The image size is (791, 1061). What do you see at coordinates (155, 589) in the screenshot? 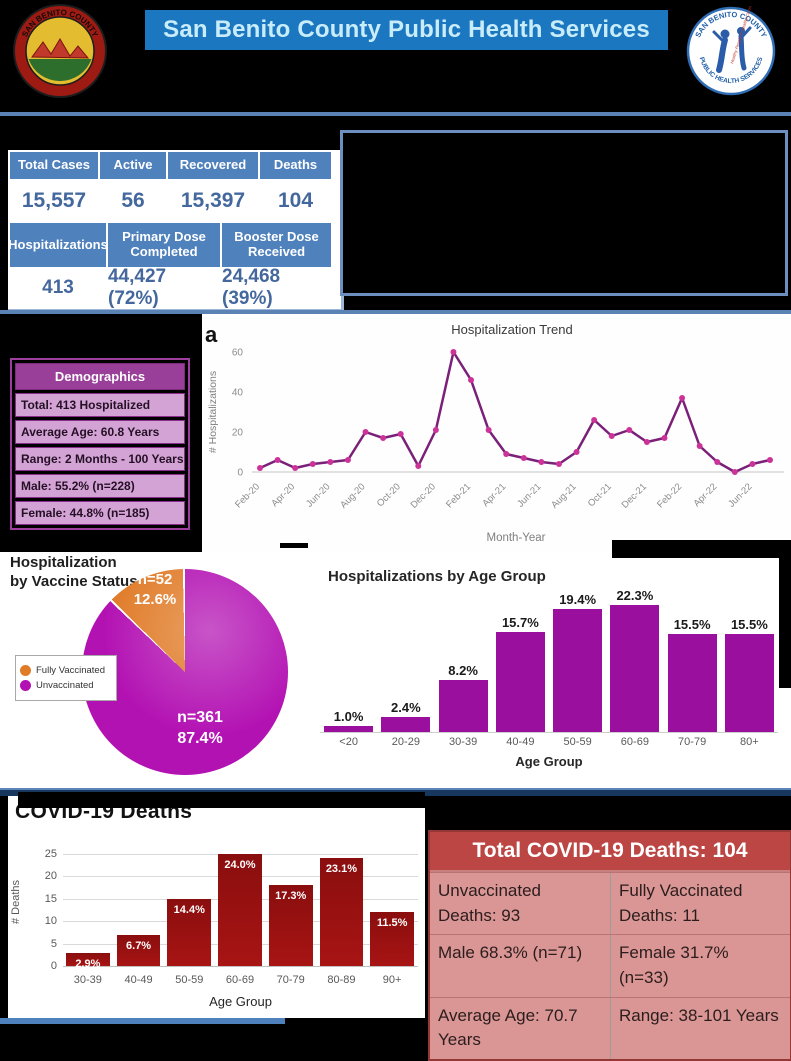
I see `pie-label-fully-vaccinated: n=52 12.6%` at bounding box center [155, 589].